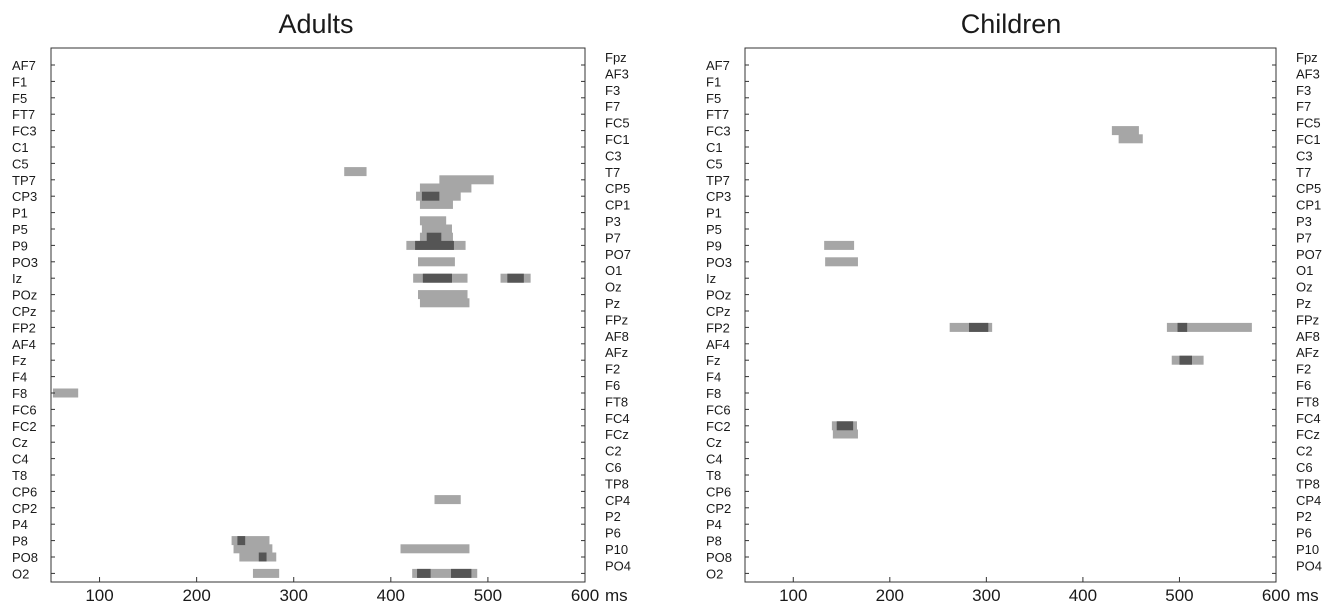  What do you see at coordinates (613, 221) in the screenshot?
I see `y-label-right: P3` at bounding box center [613, 221].